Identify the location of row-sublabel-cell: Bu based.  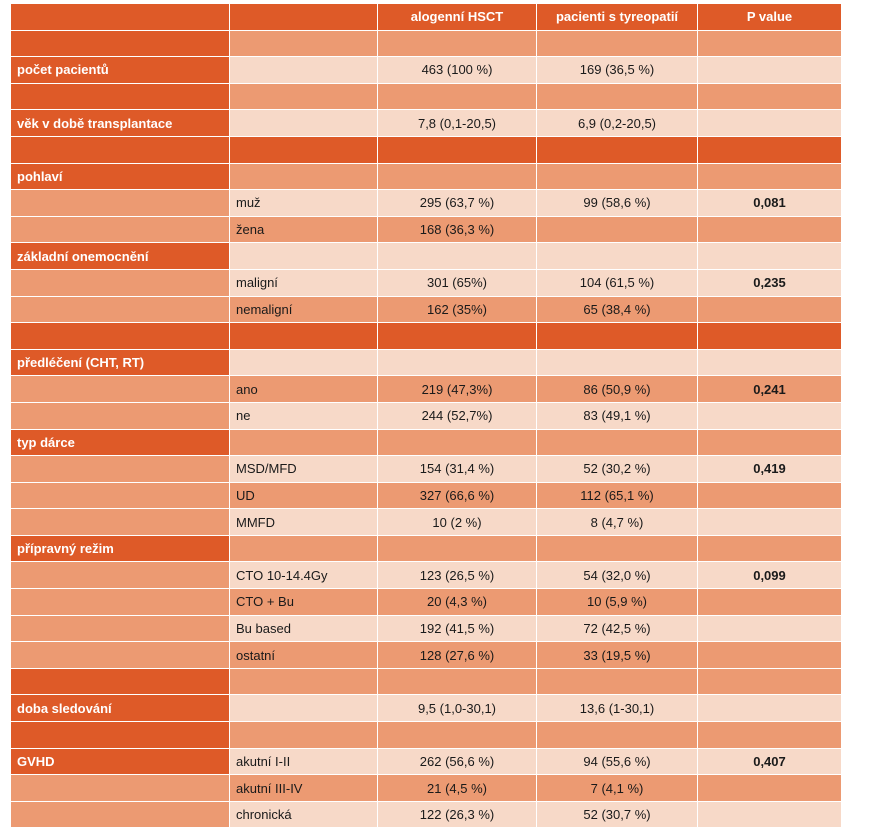
(303, 628).